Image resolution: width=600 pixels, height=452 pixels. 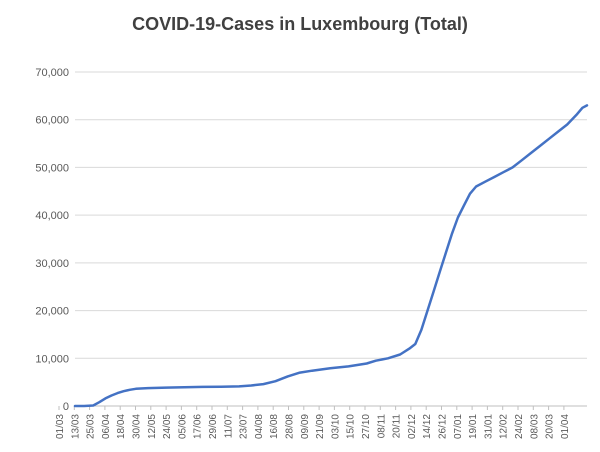 What do you see at coordinates (213, 426) in the screenshot?
I see `x-tick-label: 29/06` at bounding box center [213, 426].